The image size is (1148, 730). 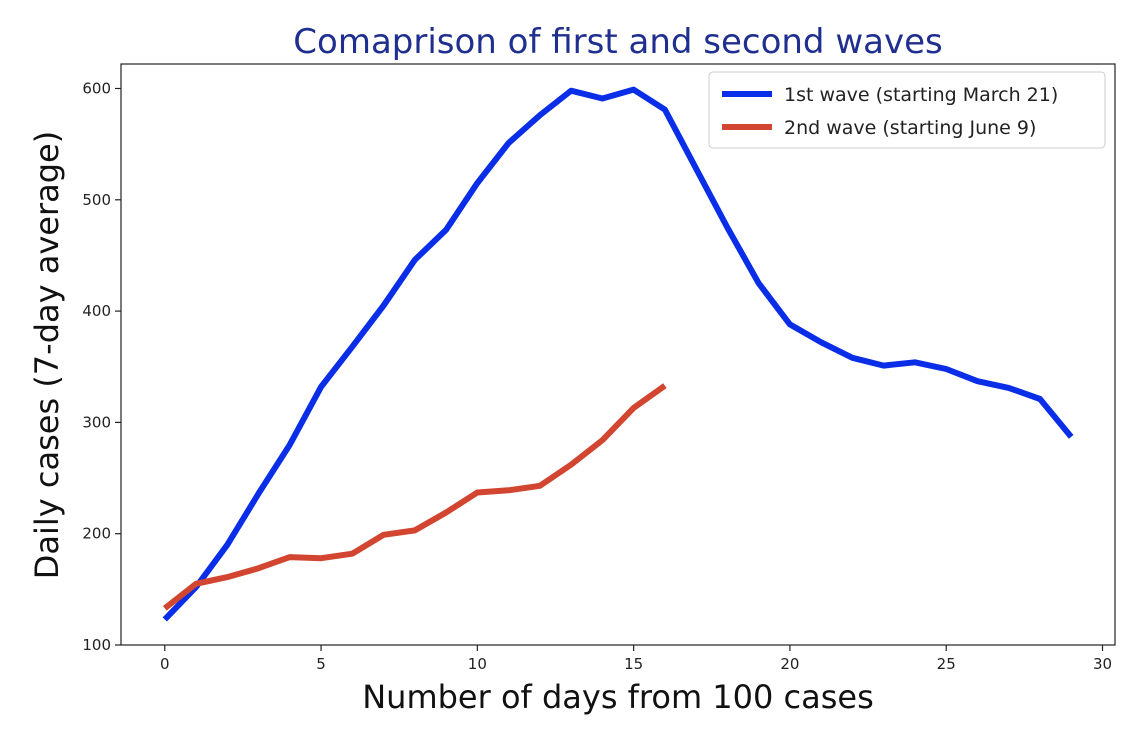 I want to click on y-tick-label: 500, so click(x=96, y=200).